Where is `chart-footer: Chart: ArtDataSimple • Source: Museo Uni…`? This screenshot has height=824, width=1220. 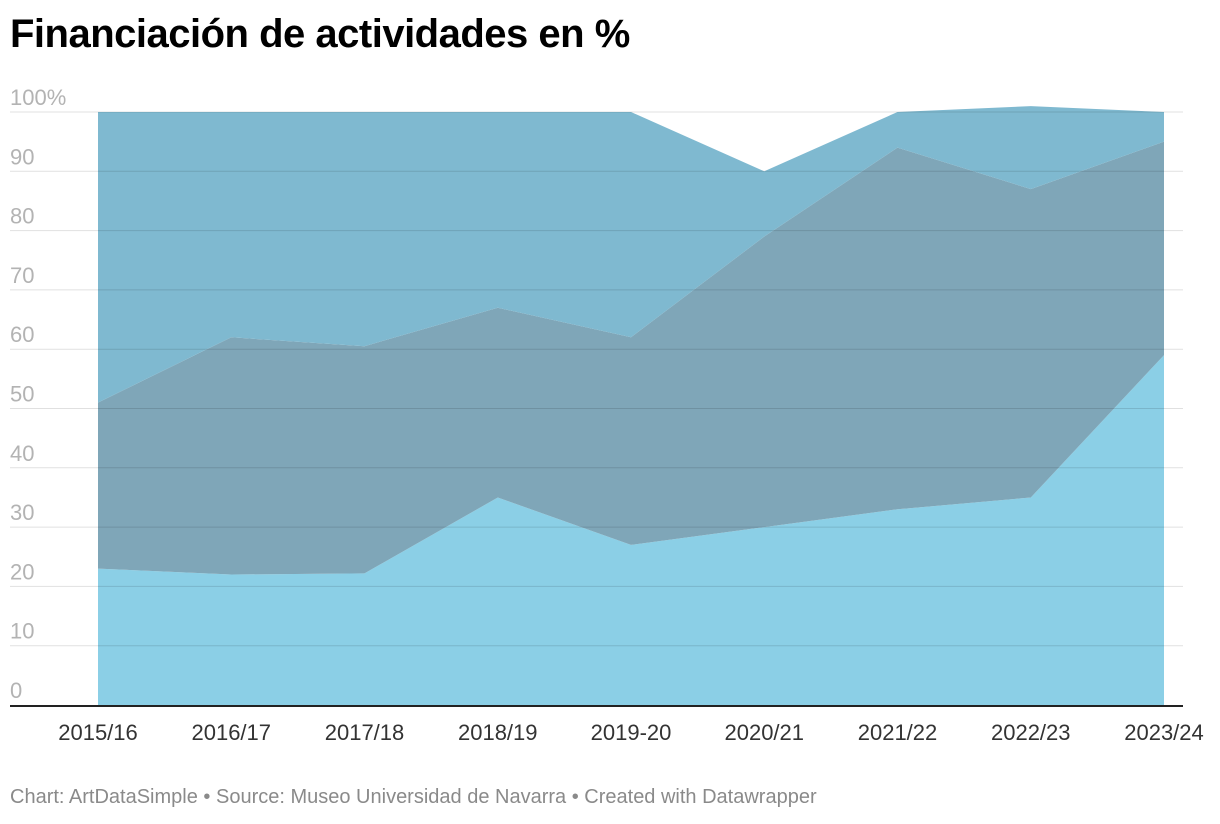 chart-footer: Chart: ArtDataSimple • Source: Museo Uni… is located at coordinates (413, 797).